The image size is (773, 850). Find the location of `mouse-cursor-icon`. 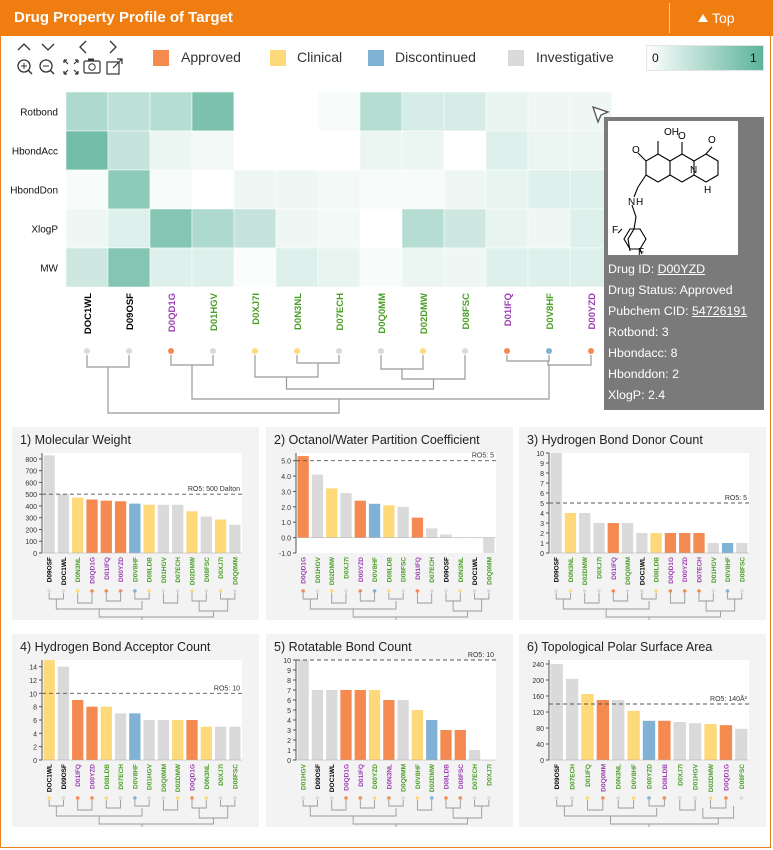

mouse-cursor-icon is located at coordinates (600, 114).